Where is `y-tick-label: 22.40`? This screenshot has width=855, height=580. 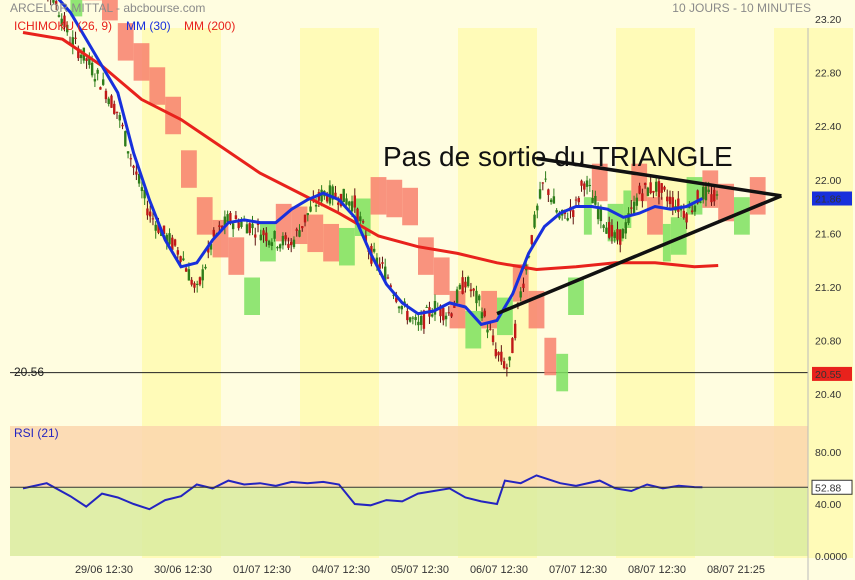 y-tick-label: 22.40 is located at coordinates (828, 127).